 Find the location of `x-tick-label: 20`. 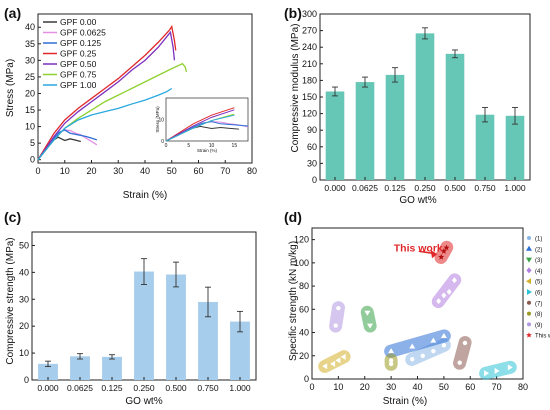

x-tick-label: 20 is located at coordinates (91, 171).